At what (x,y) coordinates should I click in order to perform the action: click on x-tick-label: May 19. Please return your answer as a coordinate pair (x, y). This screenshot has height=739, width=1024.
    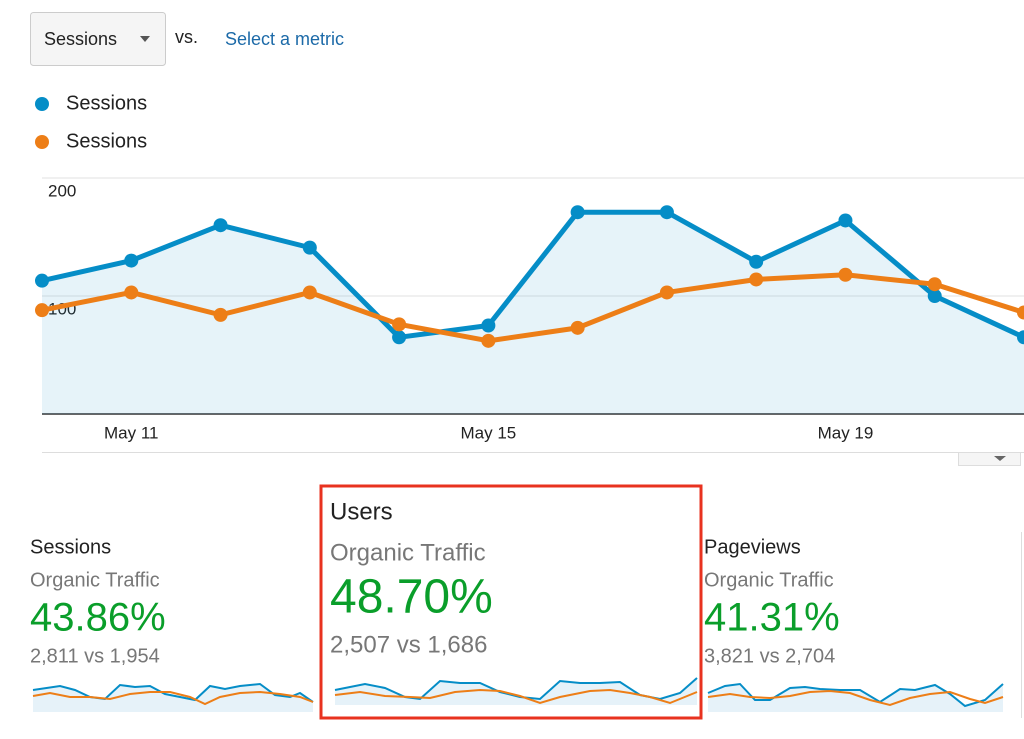
    Looking at the image, I should click on (846, 432).